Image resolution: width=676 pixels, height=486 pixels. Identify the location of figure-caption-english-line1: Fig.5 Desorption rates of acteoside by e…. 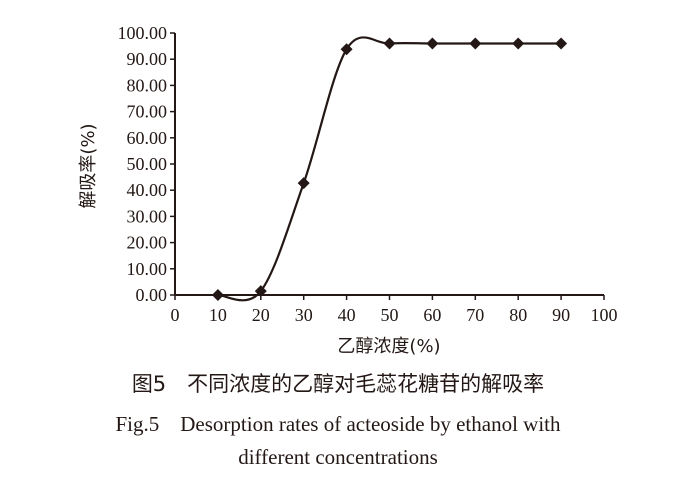
(338, 424).